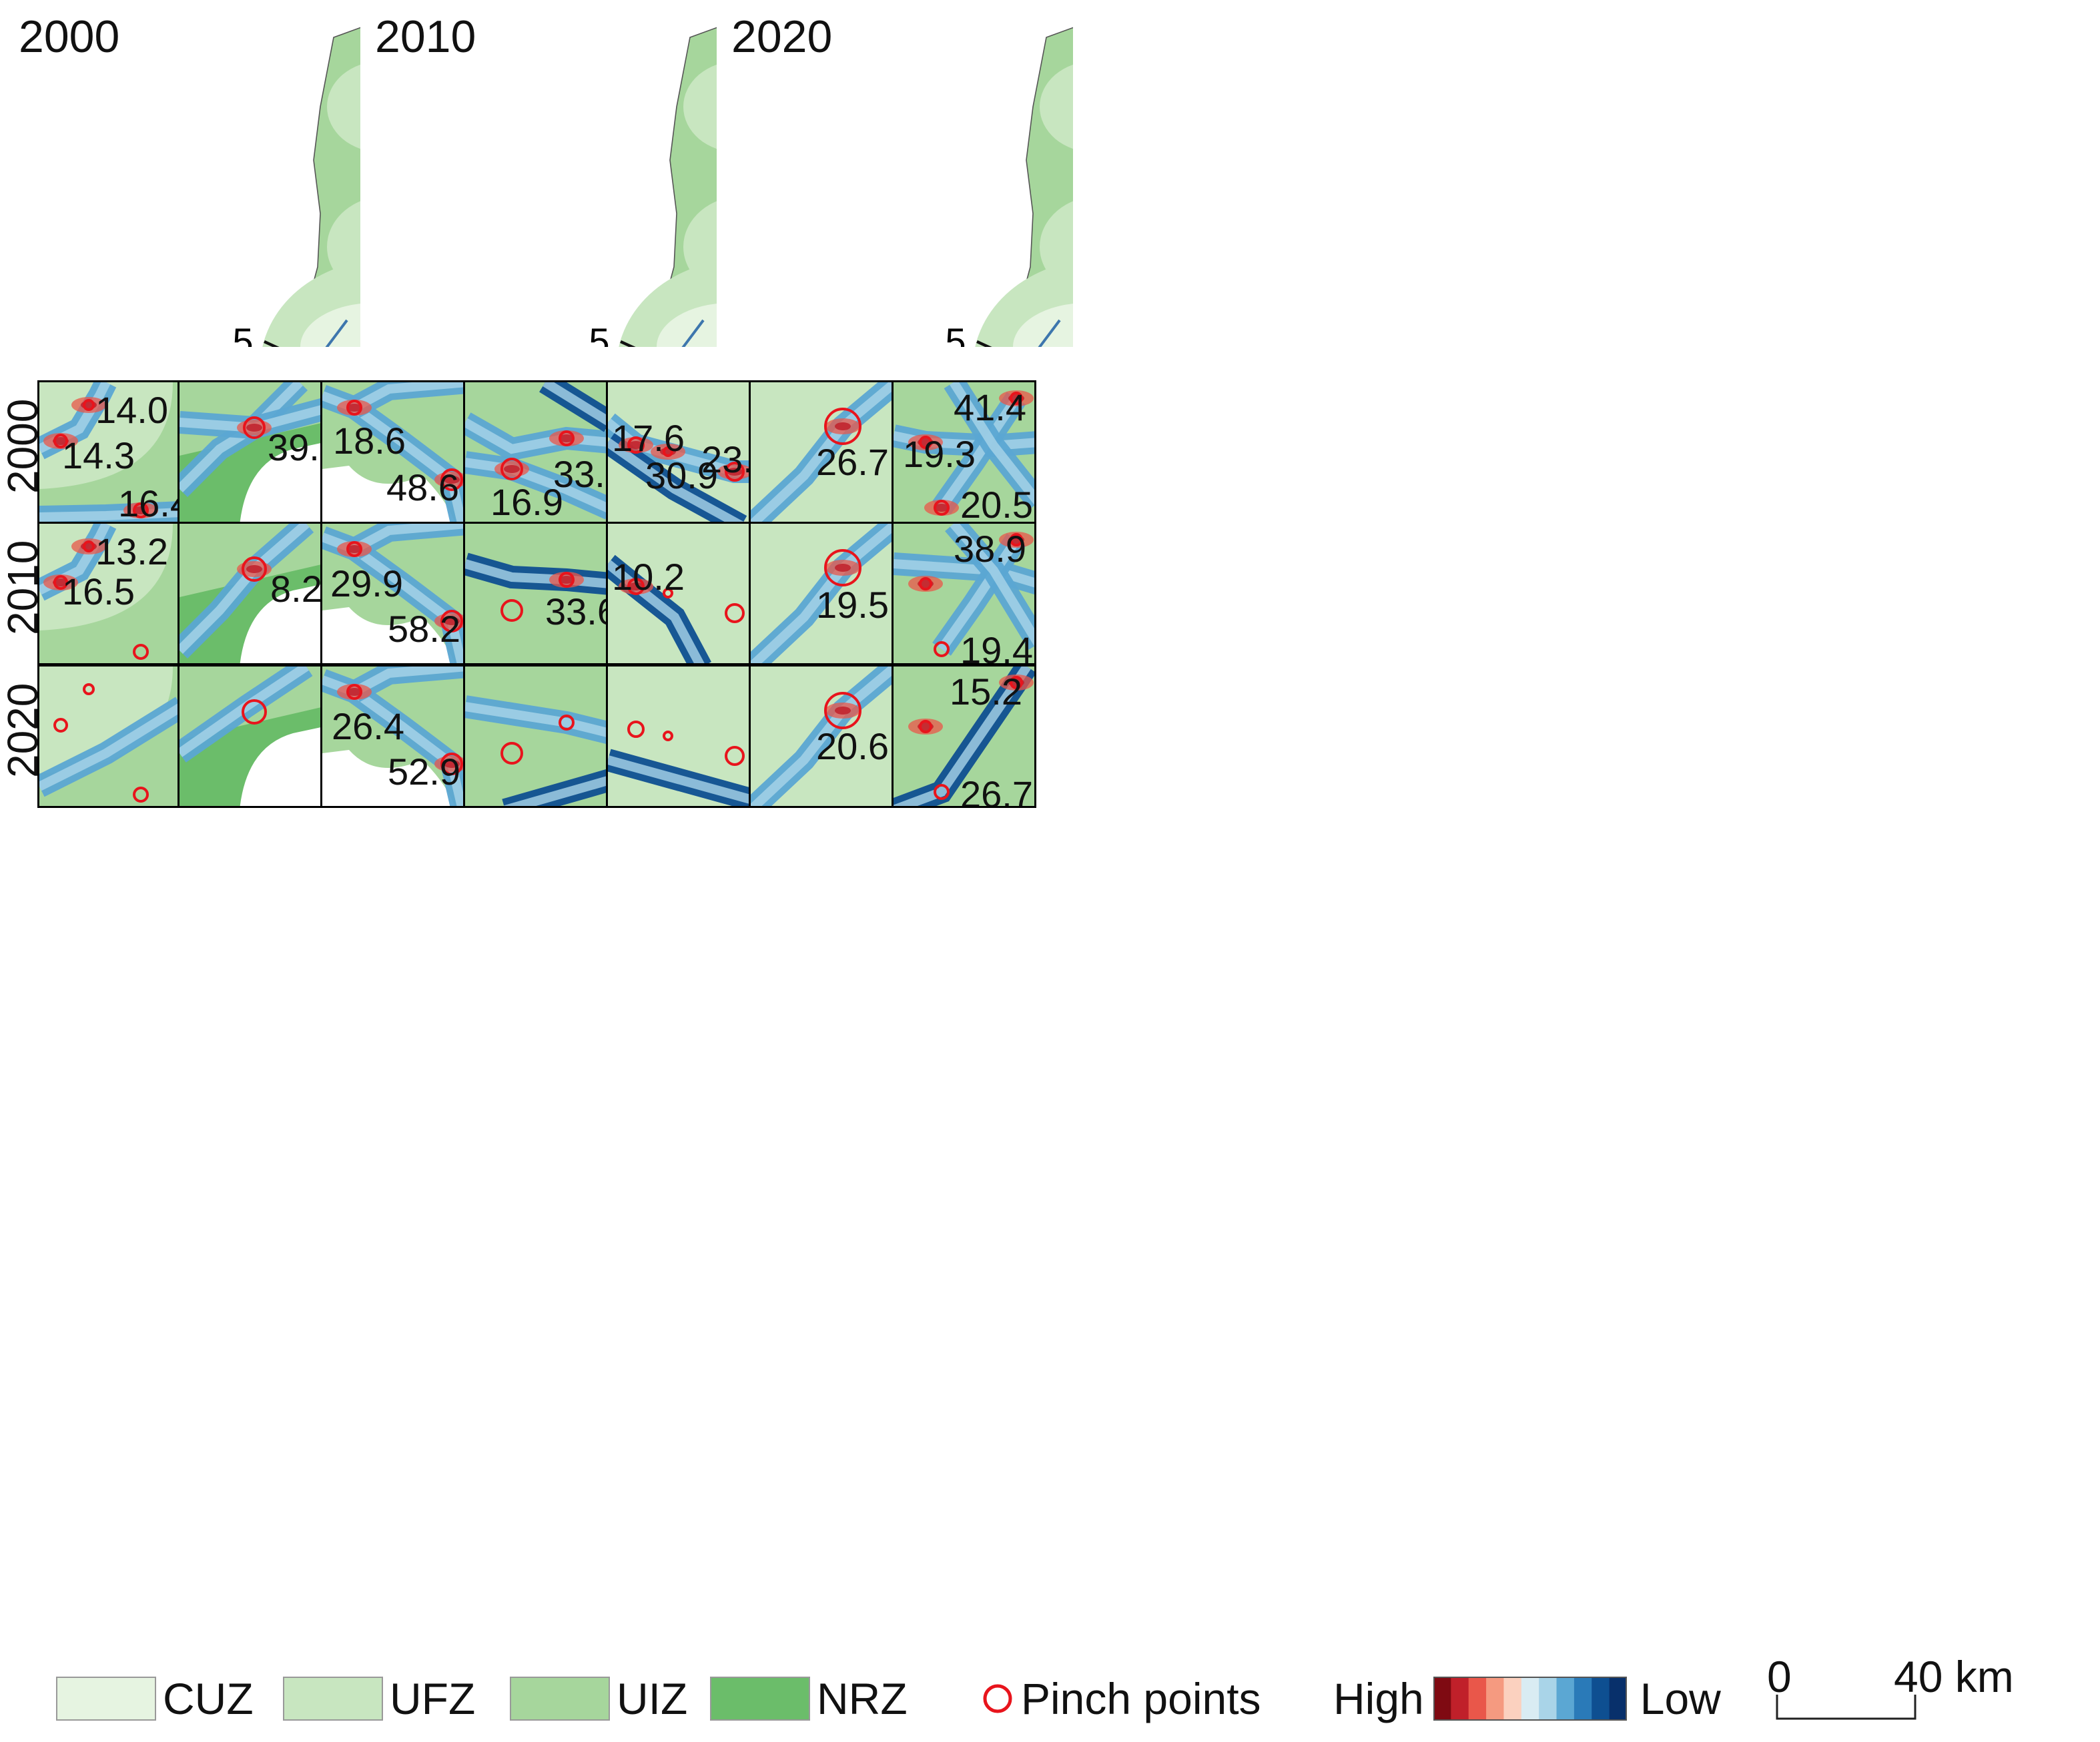 The height and width of the screenshot is (1742, 2100). I want to click on ramp-low-label: Low, so click(1681, 1698).